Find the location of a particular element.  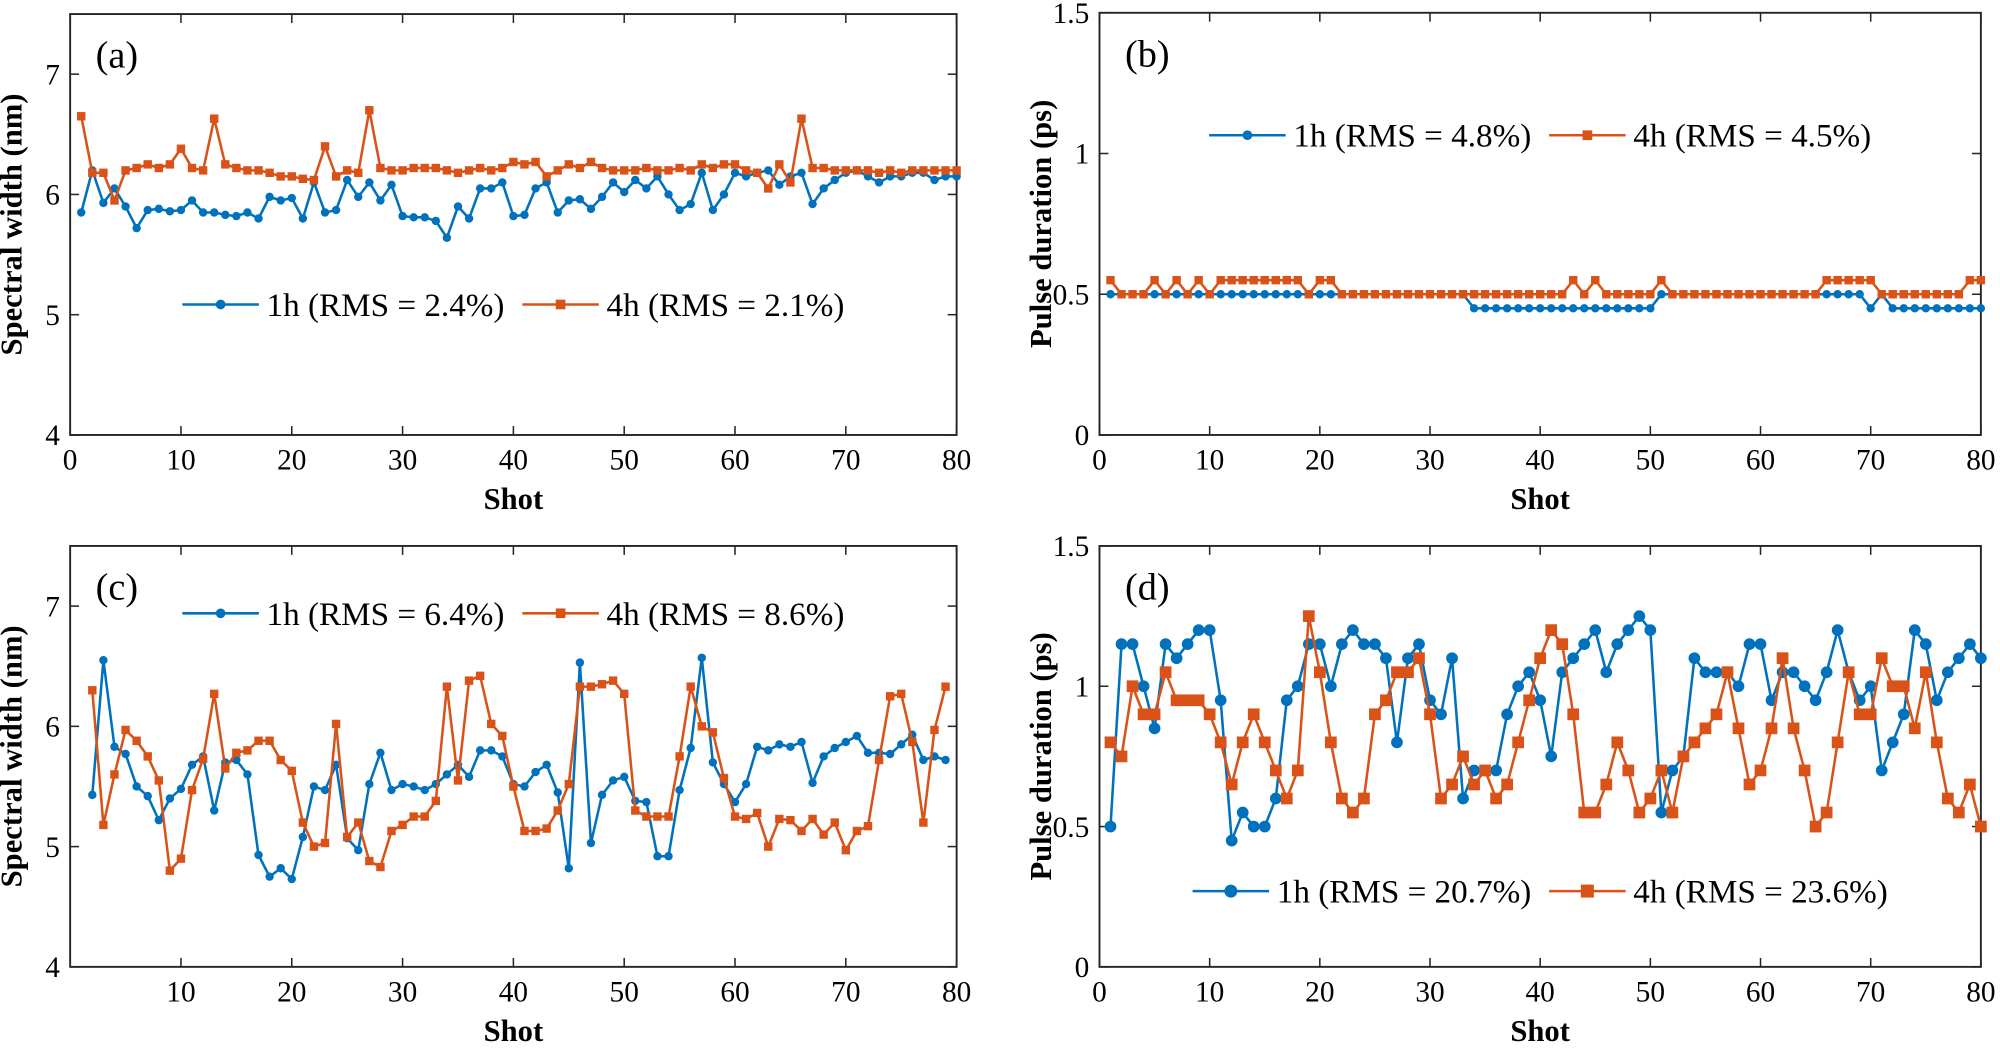

legend-label: 4h (RMS = 8.6%) is located at coordinates (726, 614).